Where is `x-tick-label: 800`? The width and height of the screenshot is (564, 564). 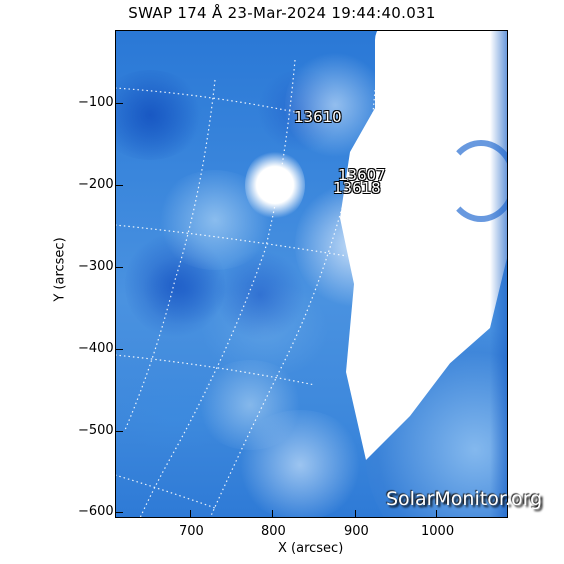 x-tick-label: 800 is located at coordinates (273, 531).